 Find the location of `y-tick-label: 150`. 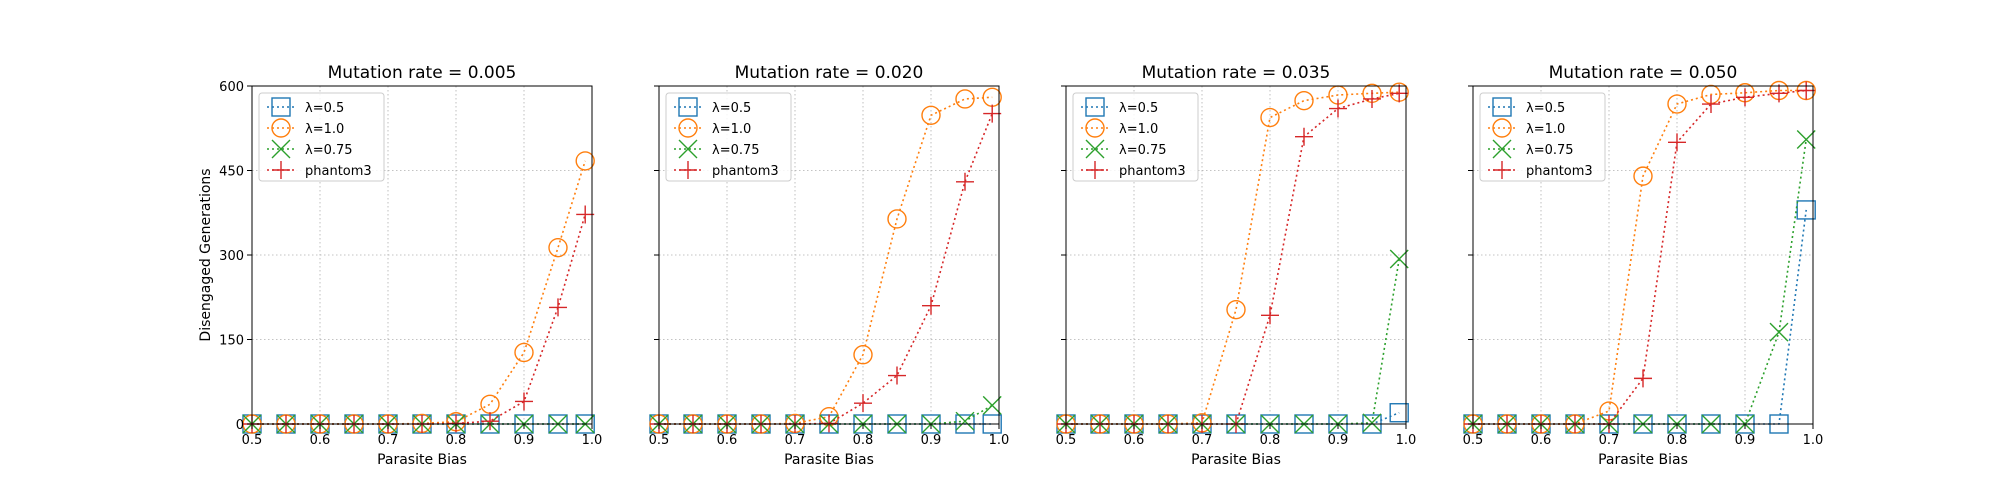

y-tick-label: 150 is located at coordinates (231, 341).